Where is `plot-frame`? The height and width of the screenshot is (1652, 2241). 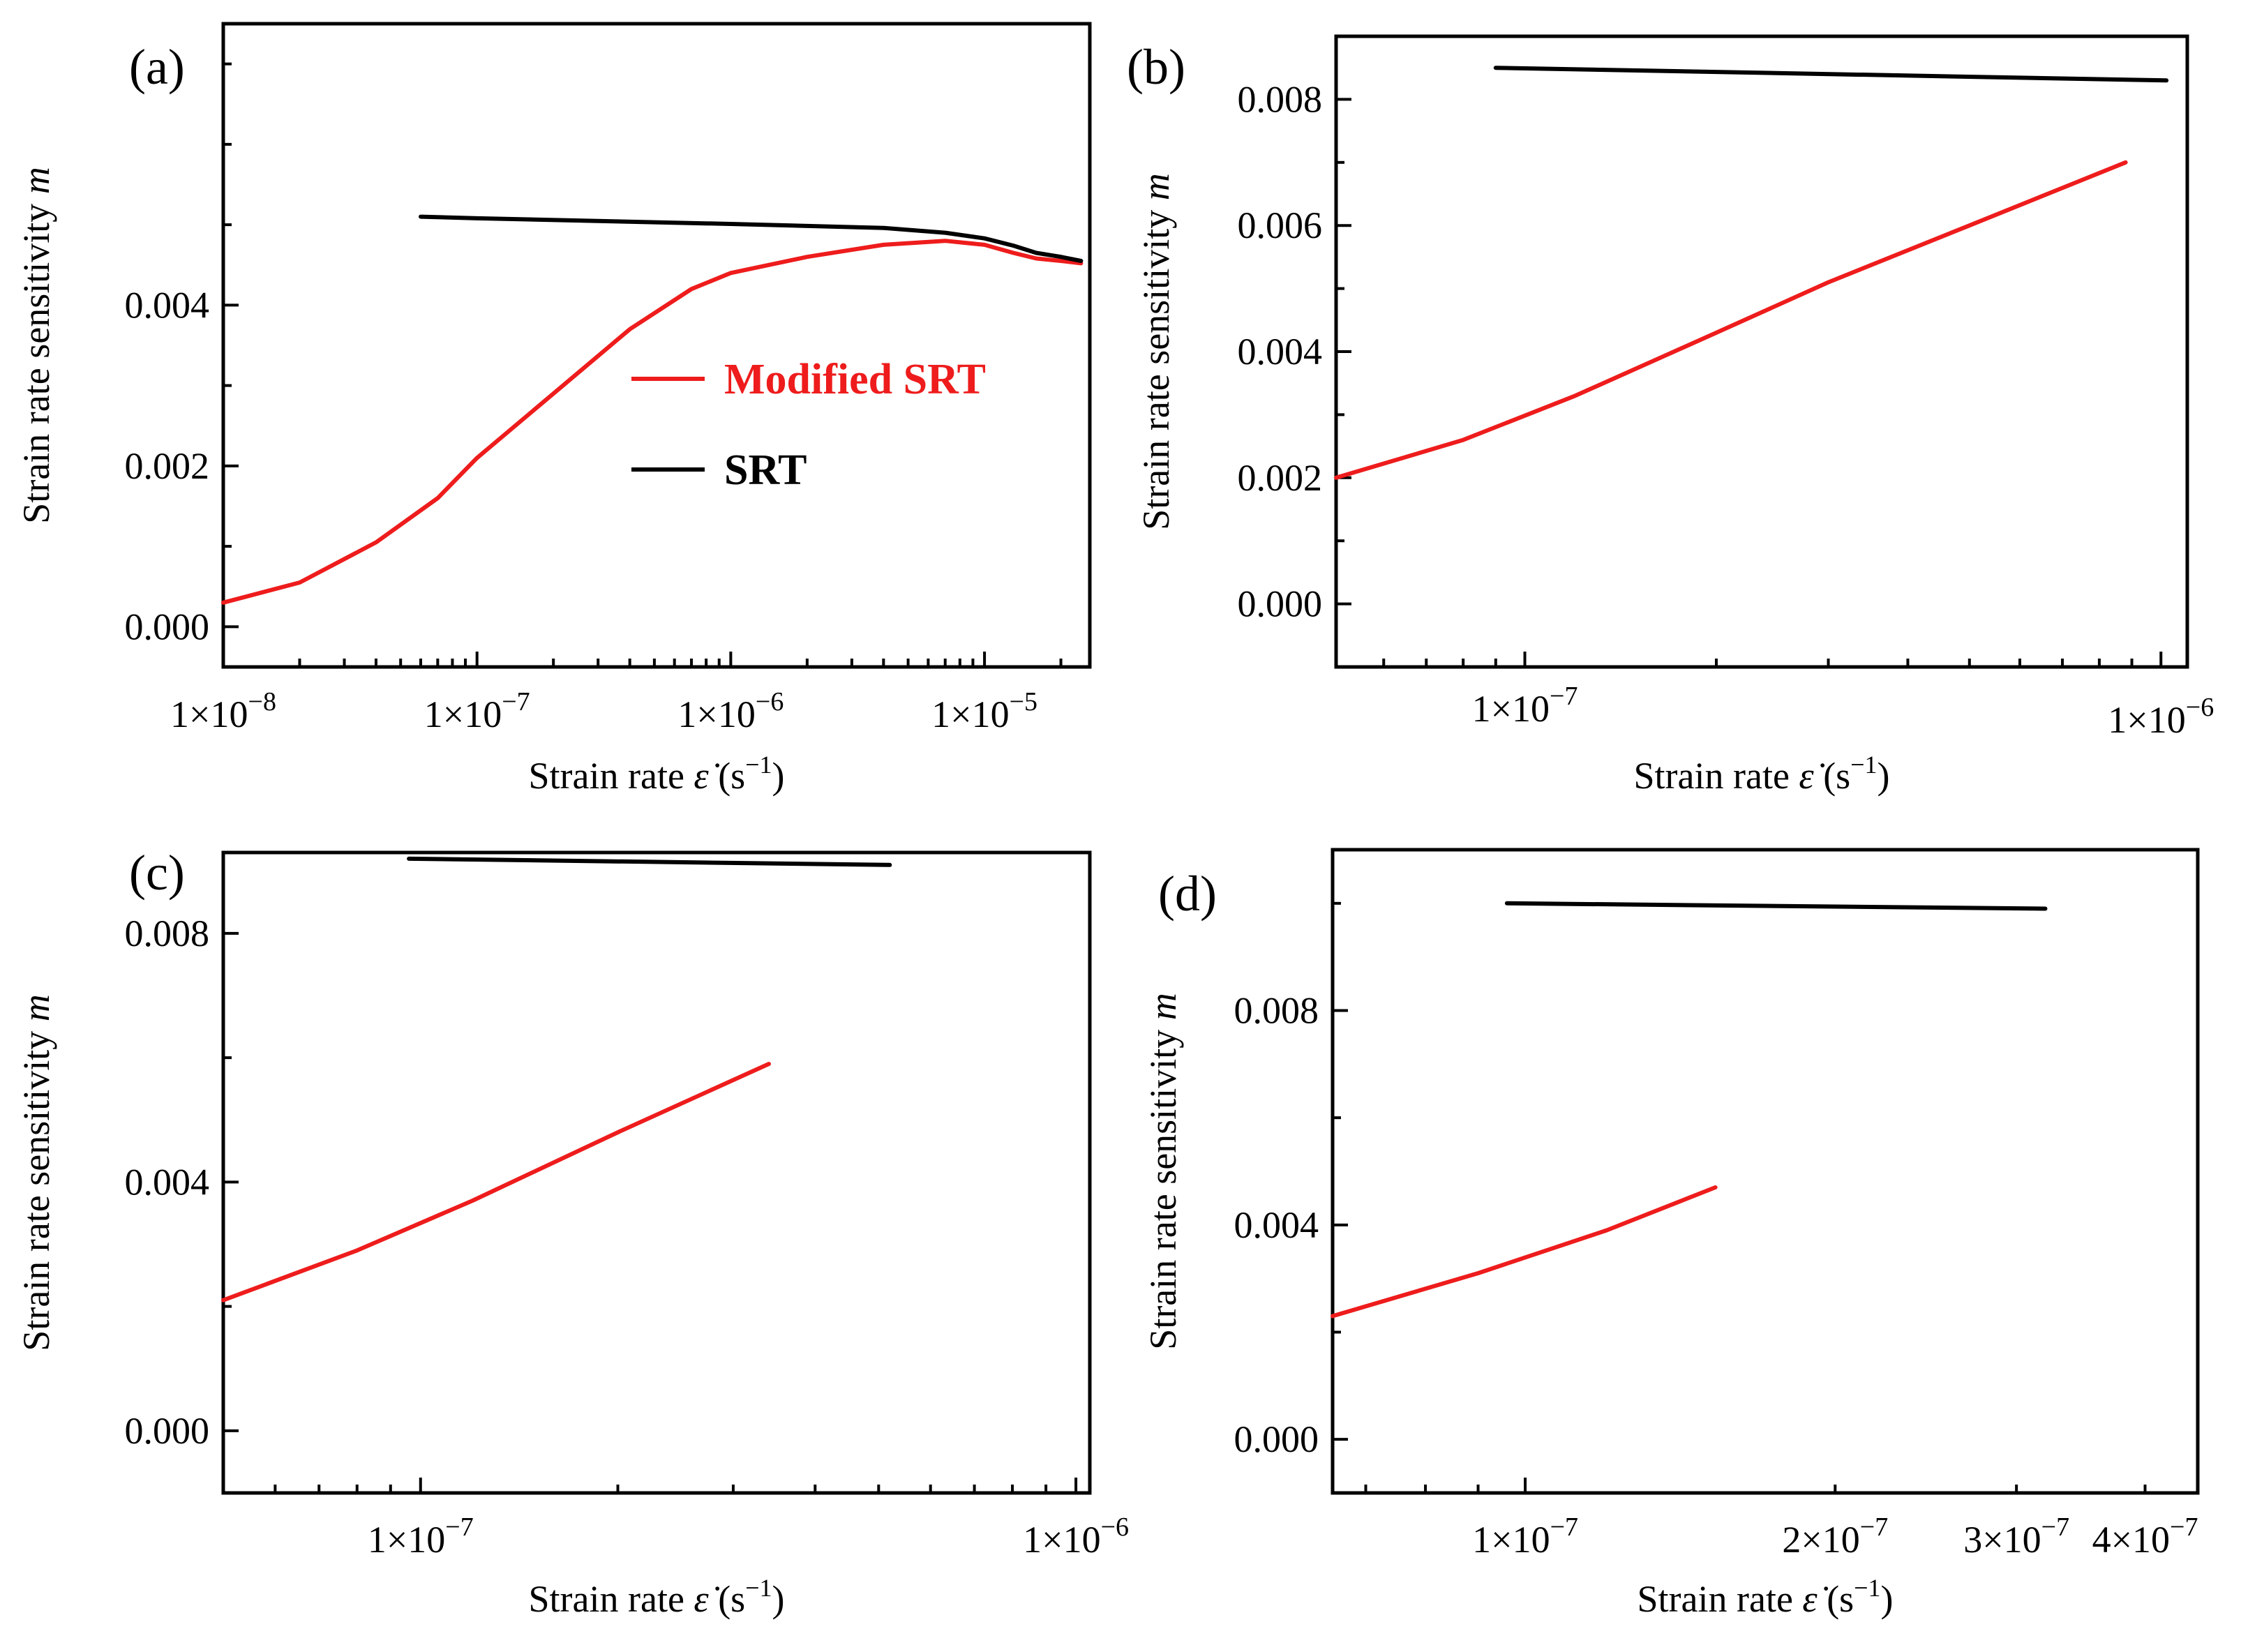 plot-frame is located at coordinates (1761, 351).